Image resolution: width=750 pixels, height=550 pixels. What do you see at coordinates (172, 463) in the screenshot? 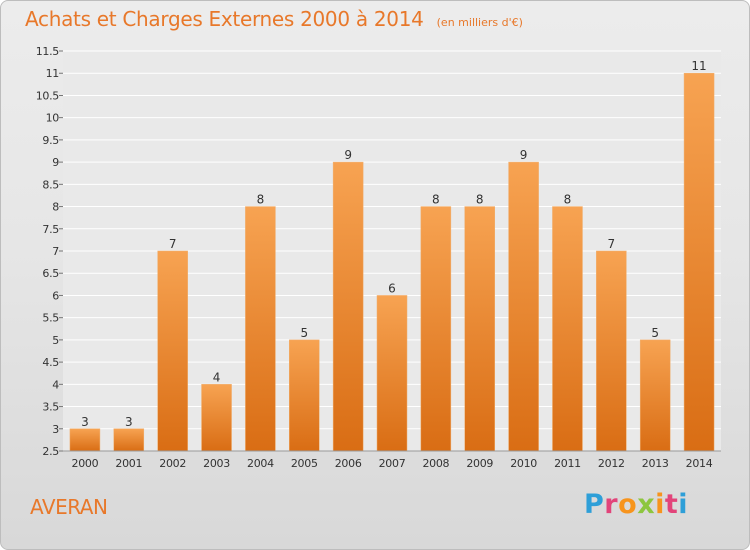
I see `x-tick-label: 2002` at bounding box center [172, 463].